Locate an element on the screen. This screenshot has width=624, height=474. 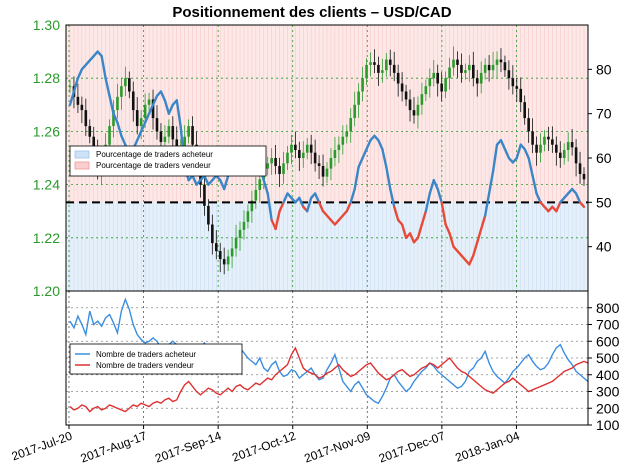
percent-tick-label: 50 is located at coordinates (604, 202).